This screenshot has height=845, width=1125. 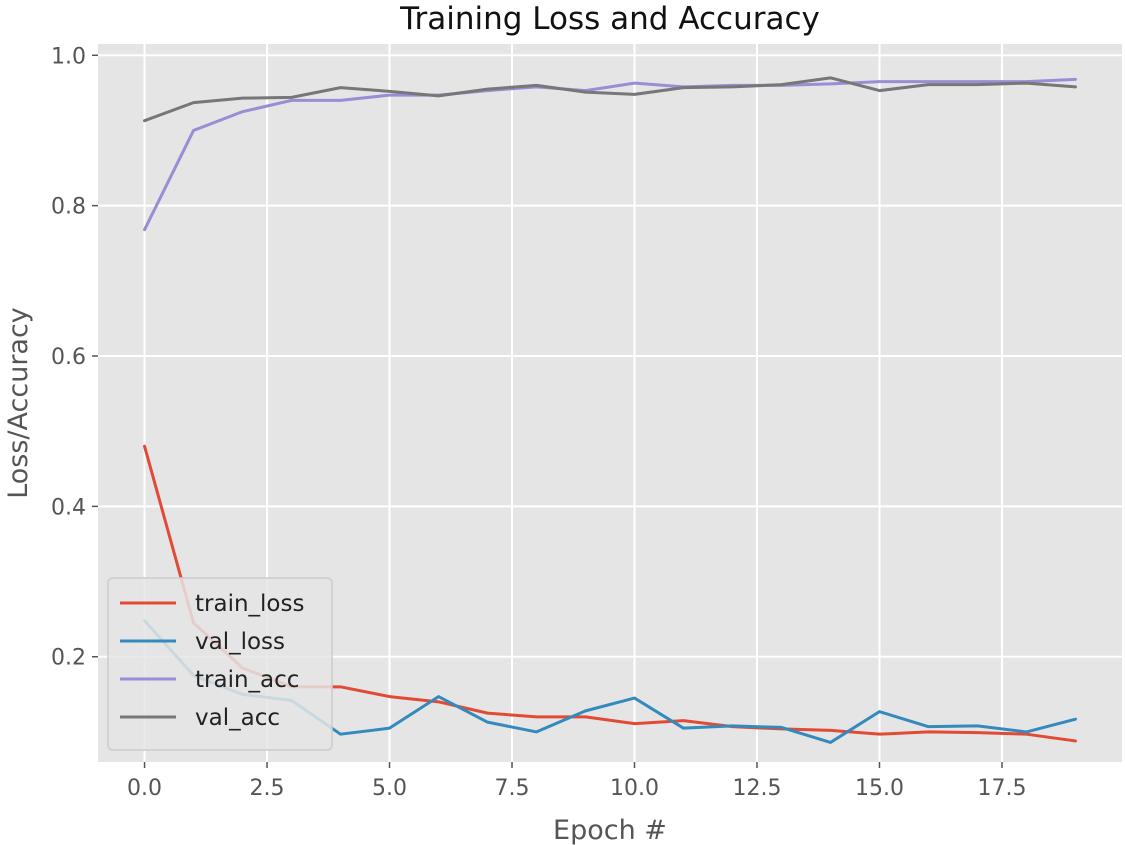 I want to click on x-tick-label: 12.5, so click(x=756, y=788).